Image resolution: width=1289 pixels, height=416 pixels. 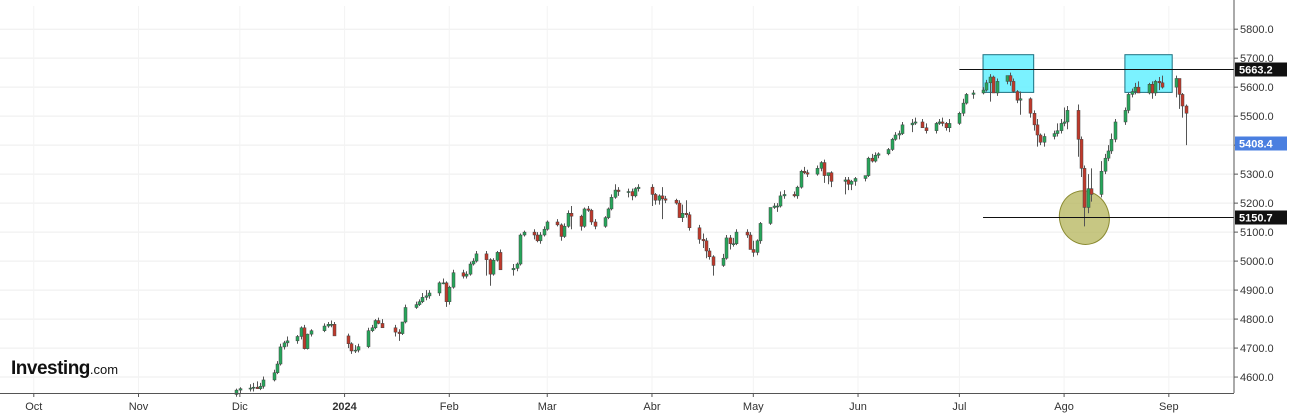 What do you see at coordinates (1169, 407) in the screenshot?
I see `x-tick-label: Sep` at bounding box center [1169, 407].